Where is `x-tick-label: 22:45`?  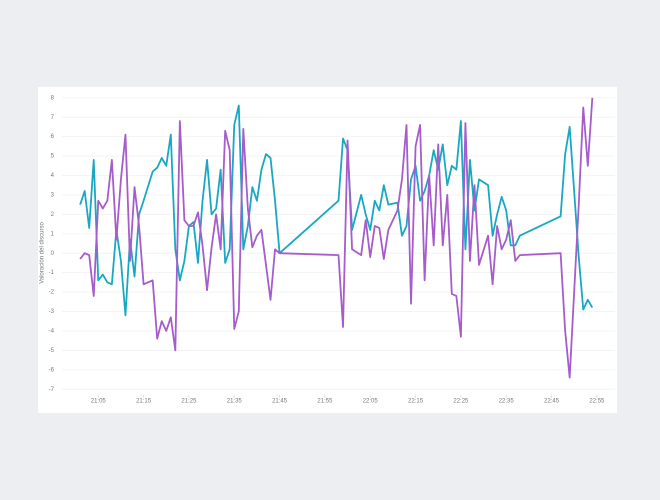 x-tick-label: 22:45 is located at coordinates (552, 402).